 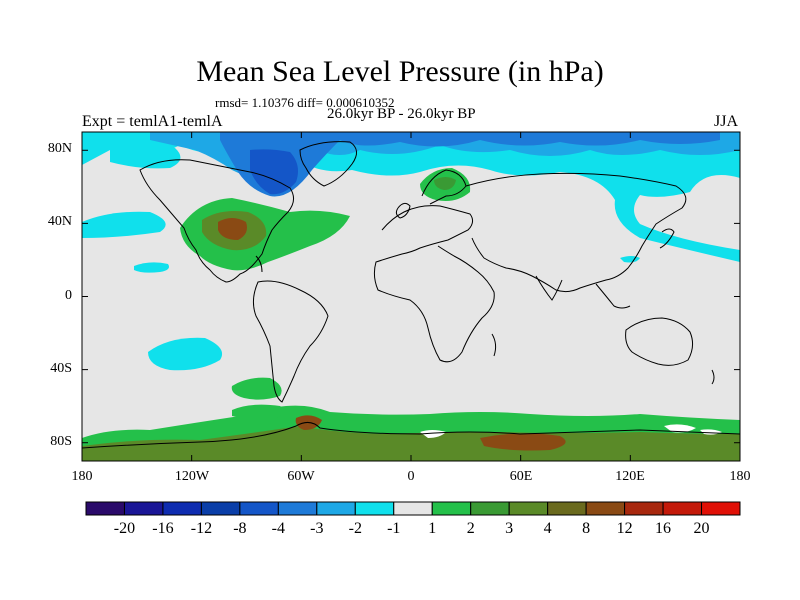 What do you see at coordinates (259, 264) in the screenshot?
I see `coast-florida` at bounding box center [259, 264].